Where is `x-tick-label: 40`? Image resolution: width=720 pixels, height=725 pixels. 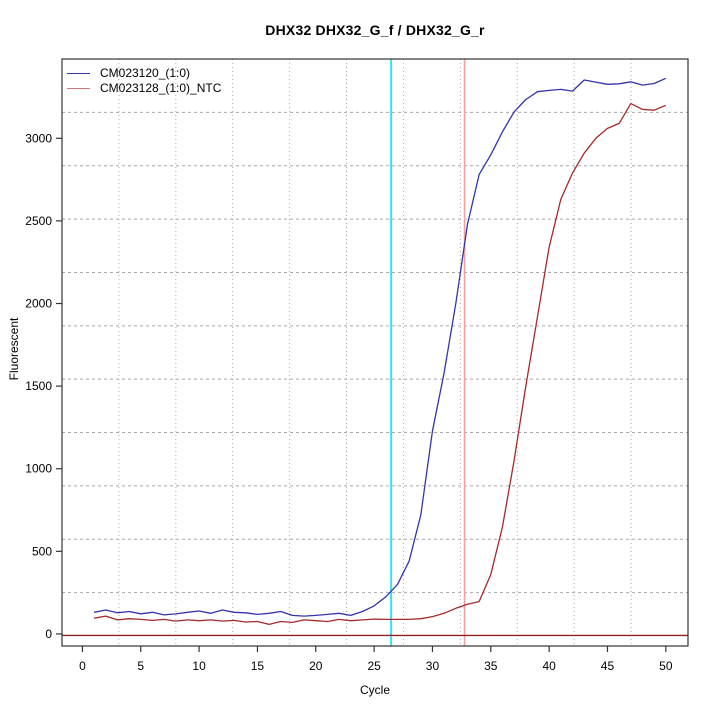 x-tick-label: 40 is located at coordinates (549, 666).